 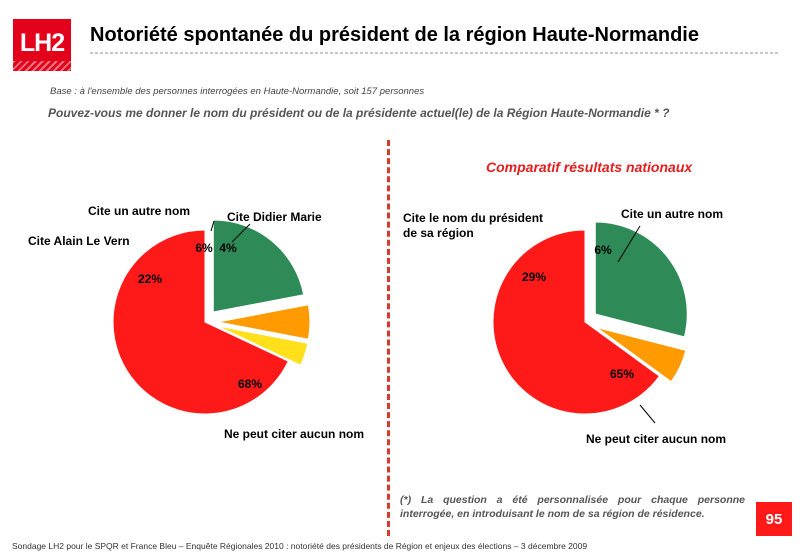 I want to click on legend-cite-autre-nom-right: Cite un autre nom, so click(x=672, y=214).